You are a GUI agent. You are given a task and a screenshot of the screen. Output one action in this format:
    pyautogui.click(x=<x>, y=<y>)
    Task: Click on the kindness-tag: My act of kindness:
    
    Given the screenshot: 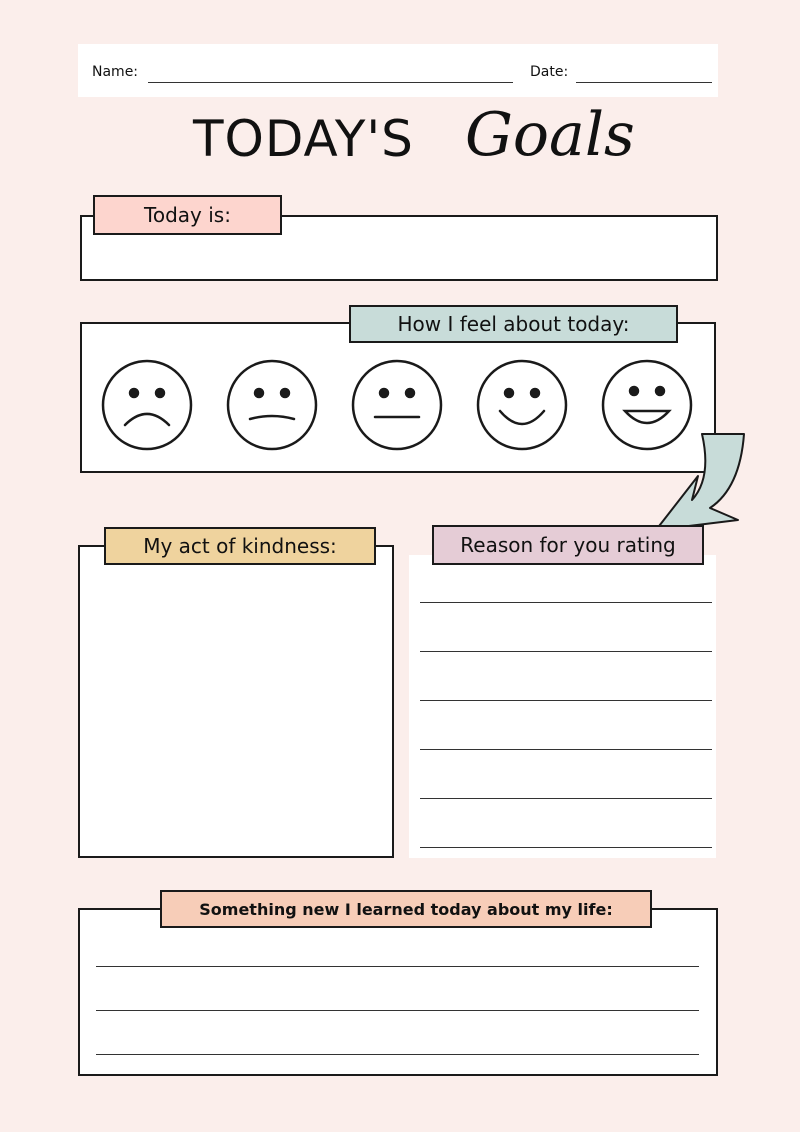 What is the action you would take?
    pyautogui.click(x=240, y=546)
    